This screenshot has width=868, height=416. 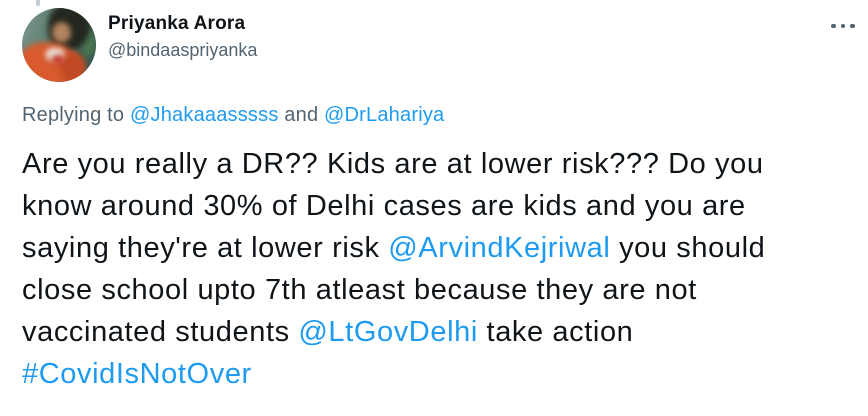 What do you see at coordinates (204, 115) in the screenshot?
I see `reply-mention-link: @Jhakaaasssss` at bounding box center [204, 115].